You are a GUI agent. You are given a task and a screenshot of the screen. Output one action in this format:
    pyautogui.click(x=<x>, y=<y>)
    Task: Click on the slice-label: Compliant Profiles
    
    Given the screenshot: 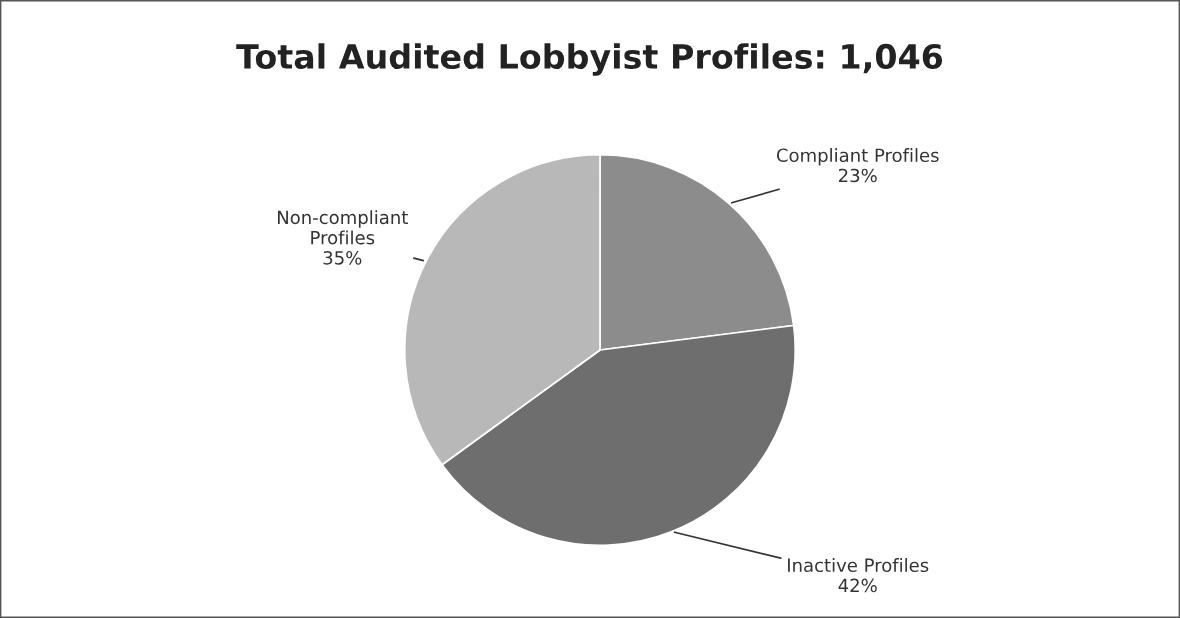 What is the action you would take?
    pyautogui.click(x=857, y=157)
    